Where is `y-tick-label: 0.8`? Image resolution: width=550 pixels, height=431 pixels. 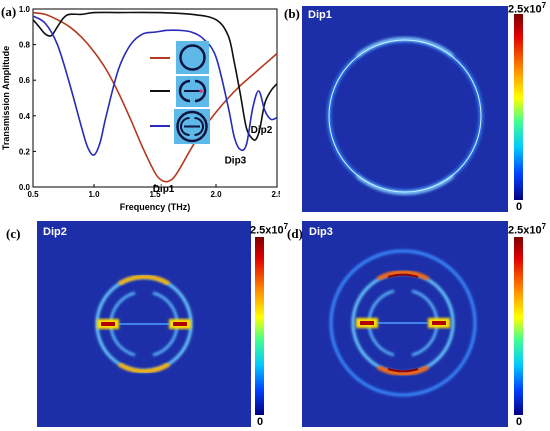 y-tick-label: 0.8 is located at coordinates (25, 45).